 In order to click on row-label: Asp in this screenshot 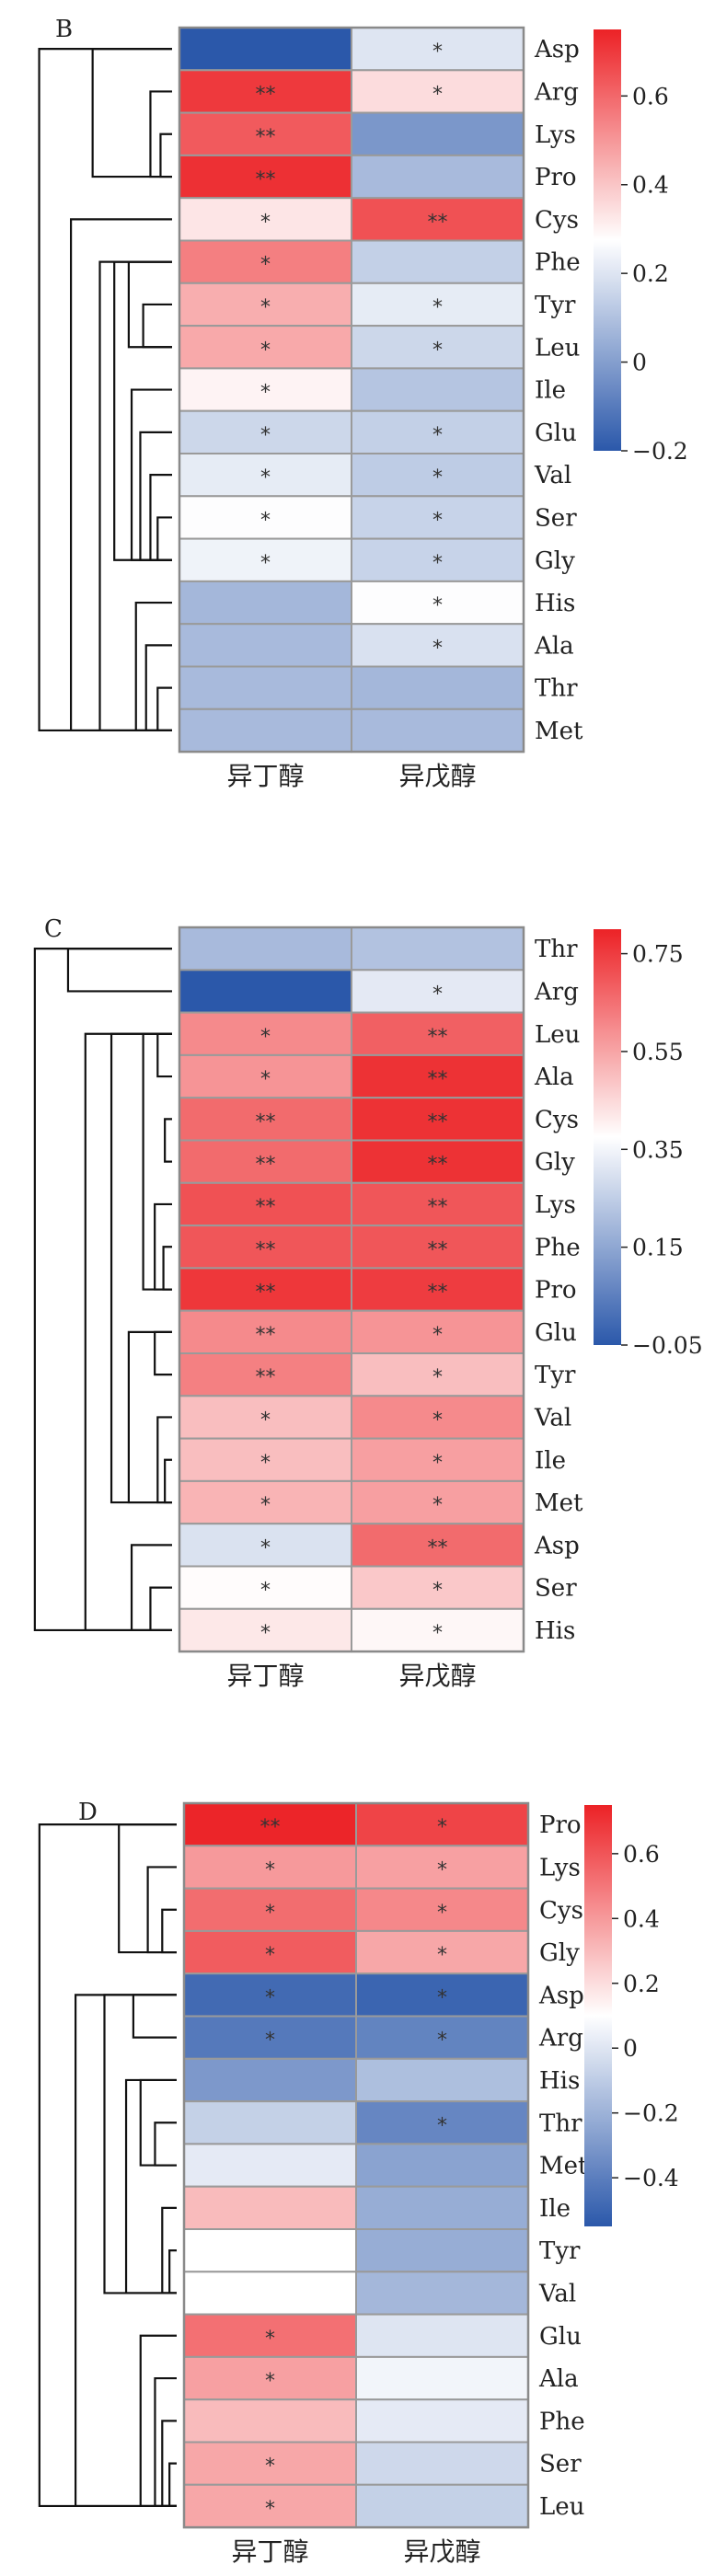, I will do `click(561, 1995)`.